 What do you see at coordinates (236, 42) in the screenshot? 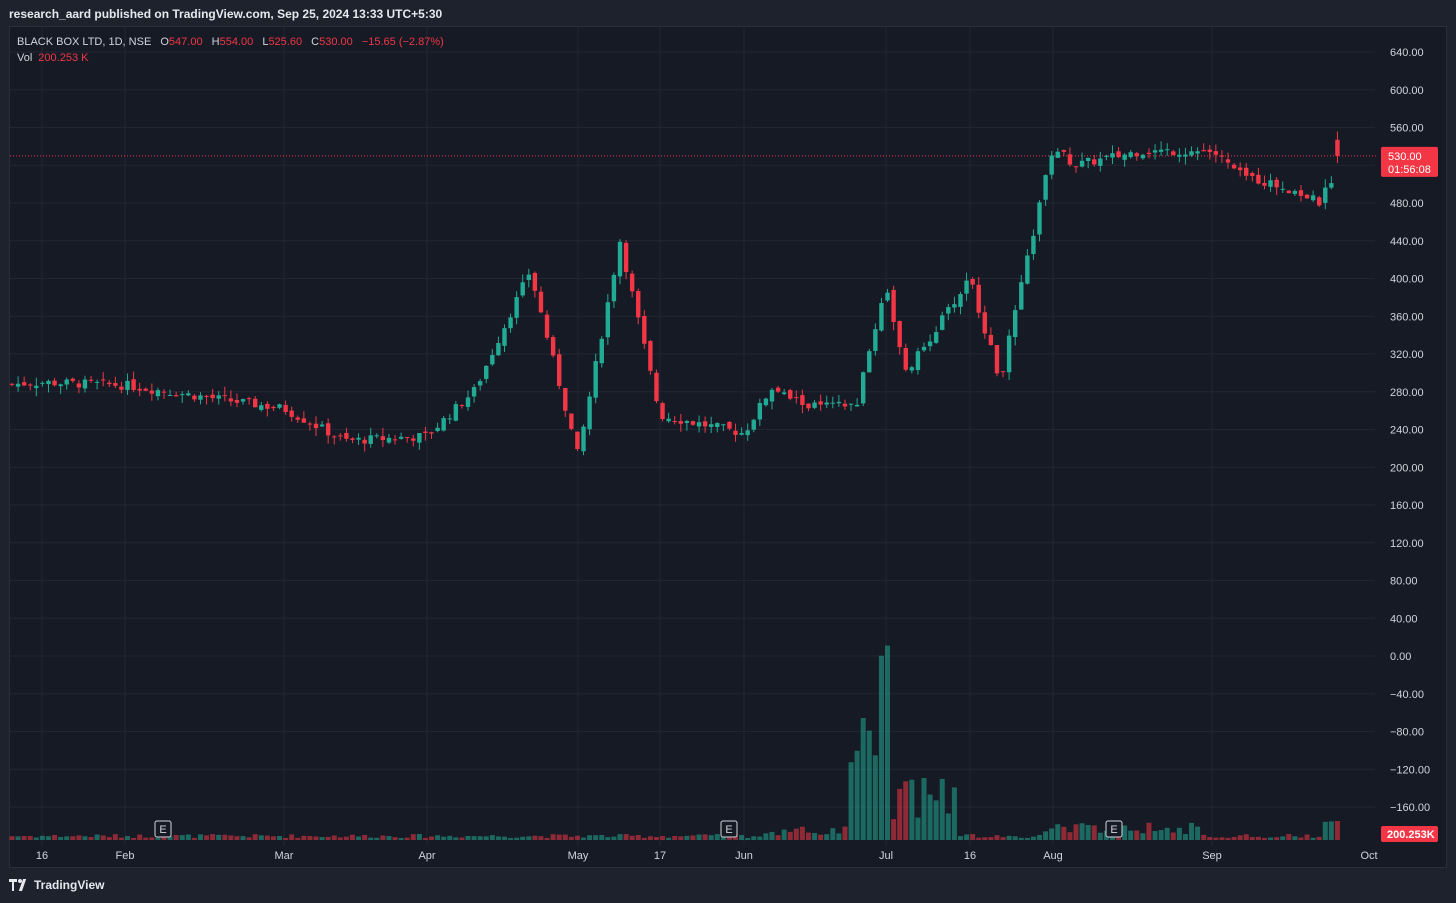
I see `legend-high-value: 554.00` at bounding box center [236, 42].